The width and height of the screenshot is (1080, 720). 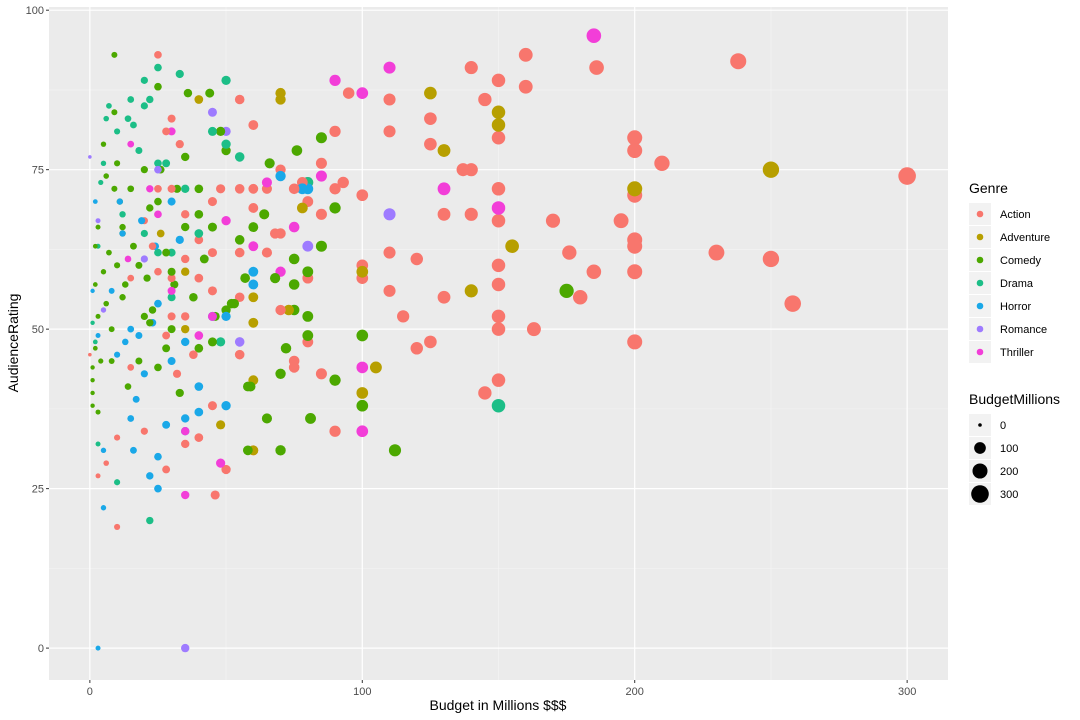 What do you see at coordinates (980, 260) in the screenshot?
I see `legend-key-comedy` at bounding box center [980, 260].